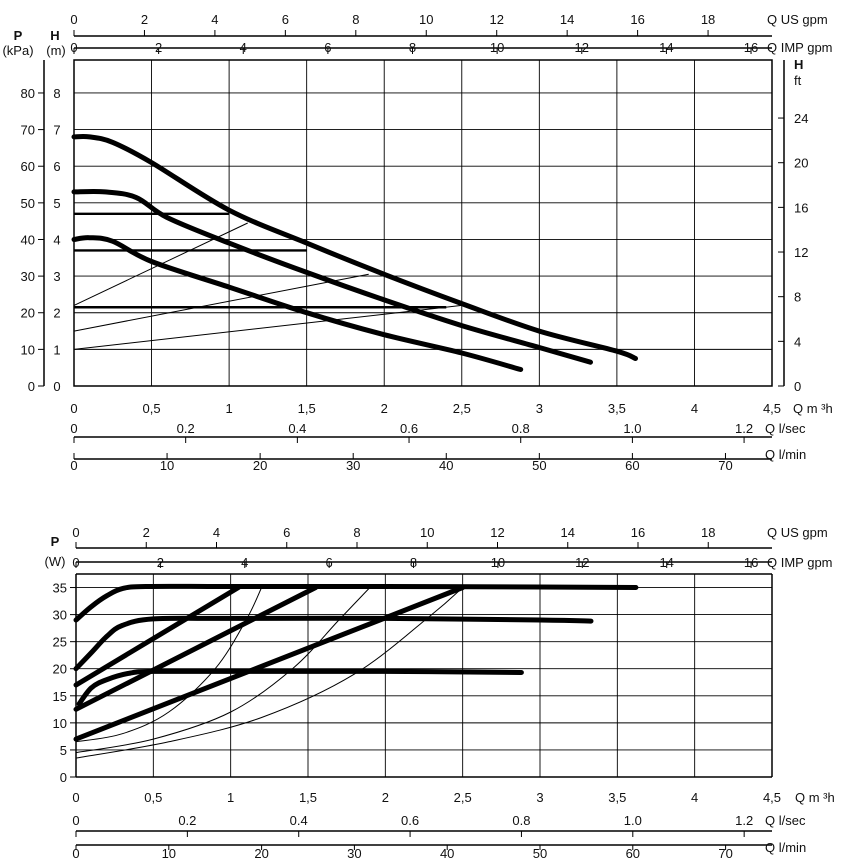  Describe the element at coordinates (798, 80) in the screenshot. I see `head-ft-axis-unit: ft` at that location.